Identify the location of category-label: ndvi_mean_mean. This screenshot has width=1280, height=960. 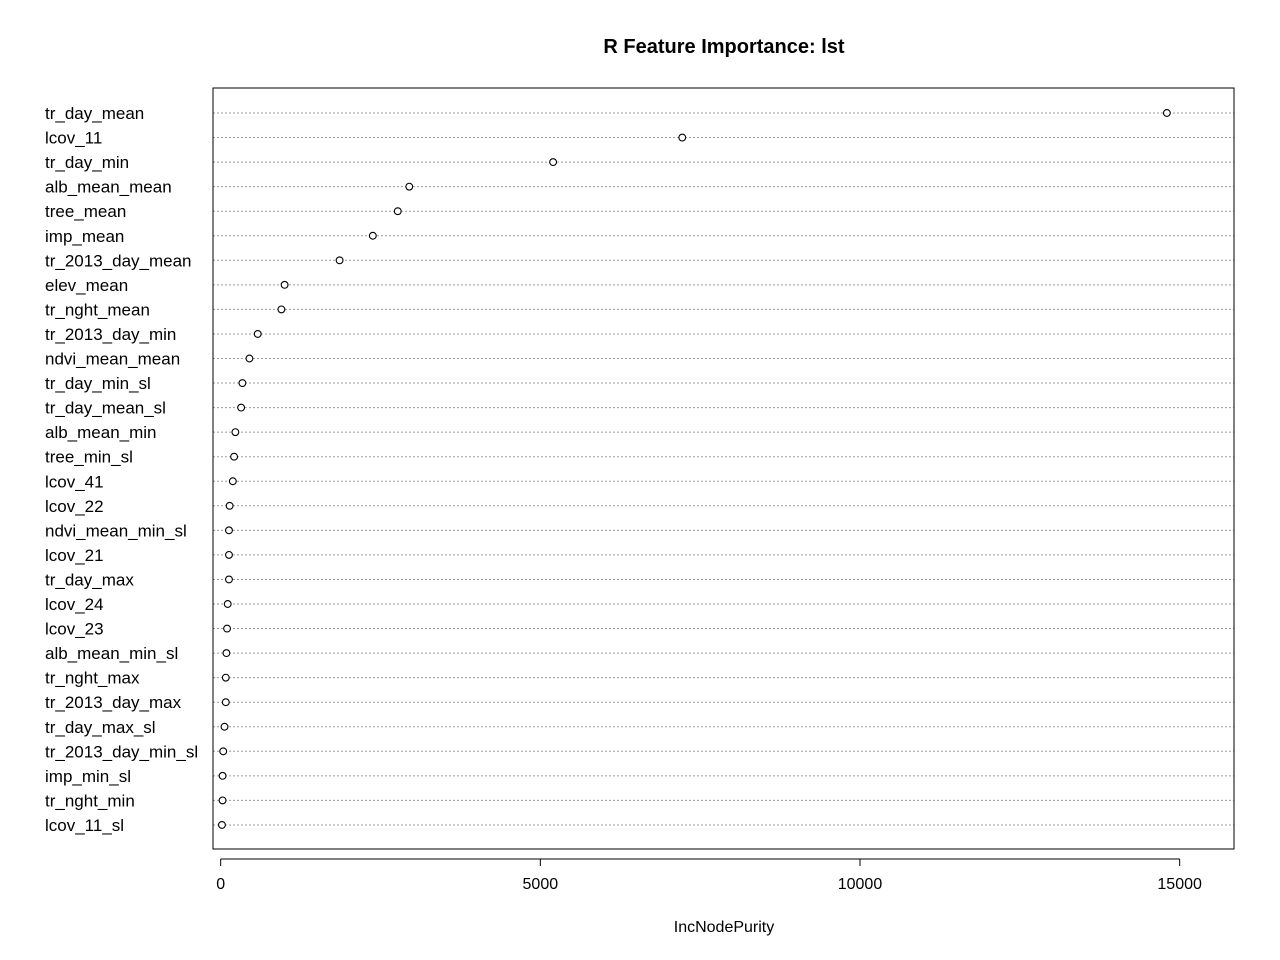
(112, 359).